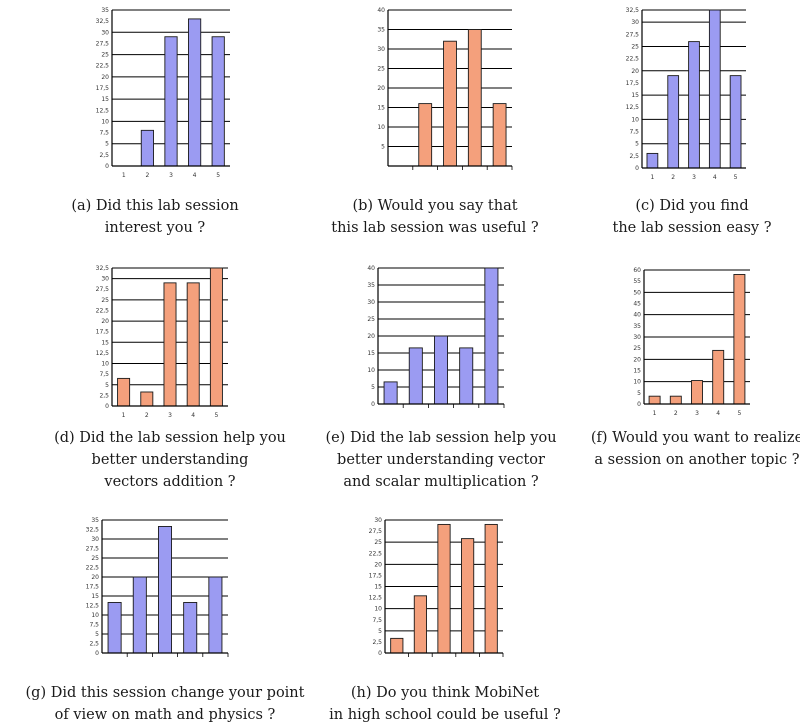  I want to click on chart-h: 0 2,5 5 7,5 10 12,5 15 17,5 20 22,5 25 27,5 30, so click(436, 587).